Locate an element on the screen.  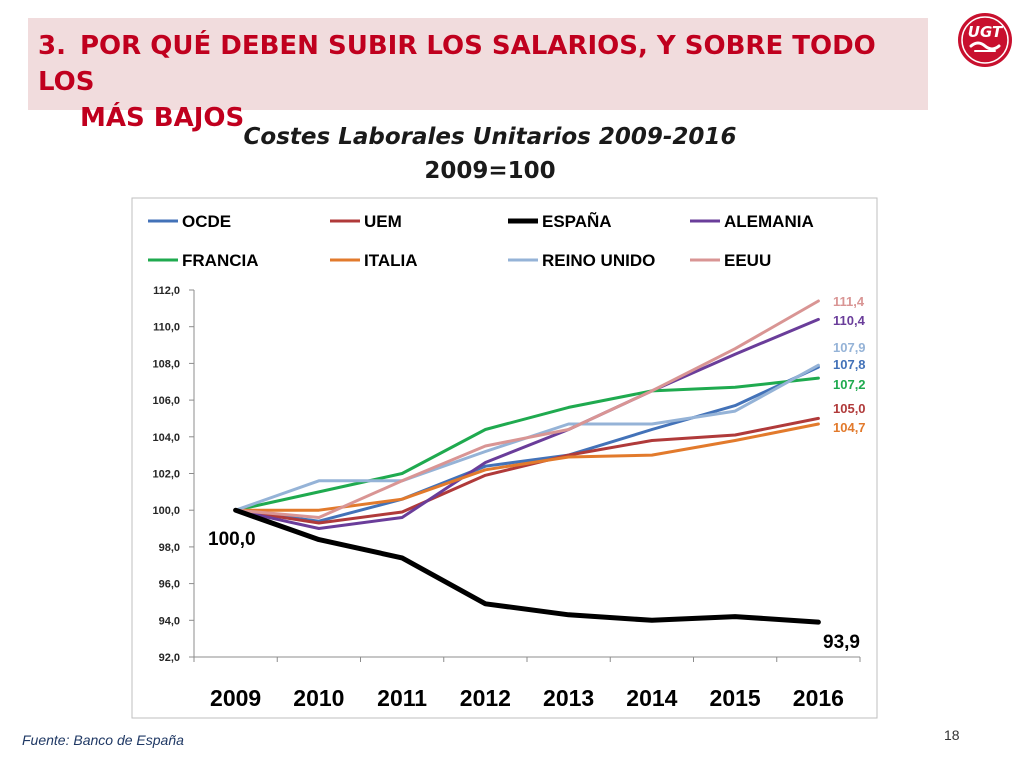
x-tick-label: 2010 is located at coordinates (318, 698).